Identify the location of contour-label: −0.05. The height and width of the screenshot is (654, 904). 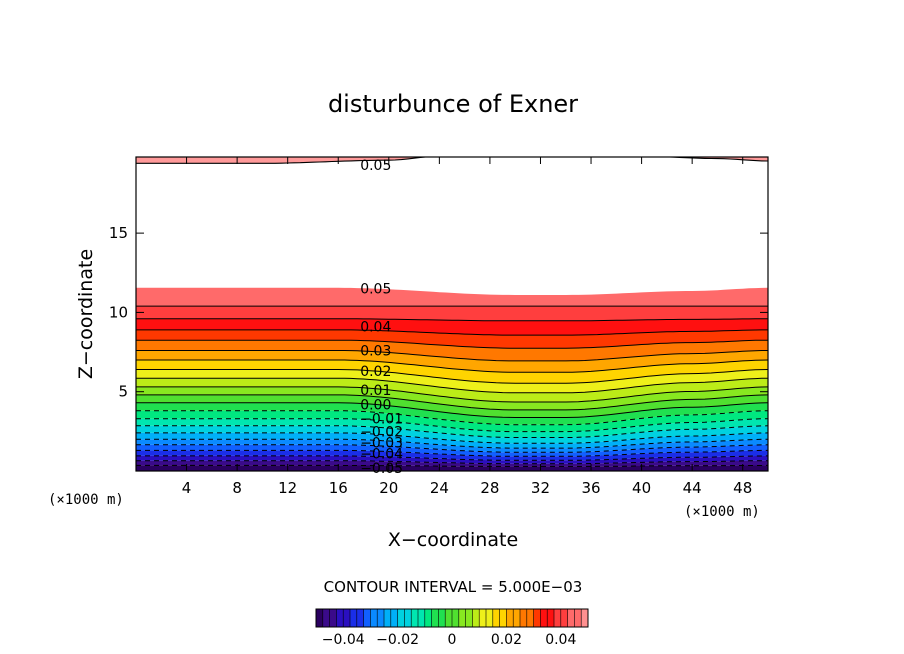
(381, 469).